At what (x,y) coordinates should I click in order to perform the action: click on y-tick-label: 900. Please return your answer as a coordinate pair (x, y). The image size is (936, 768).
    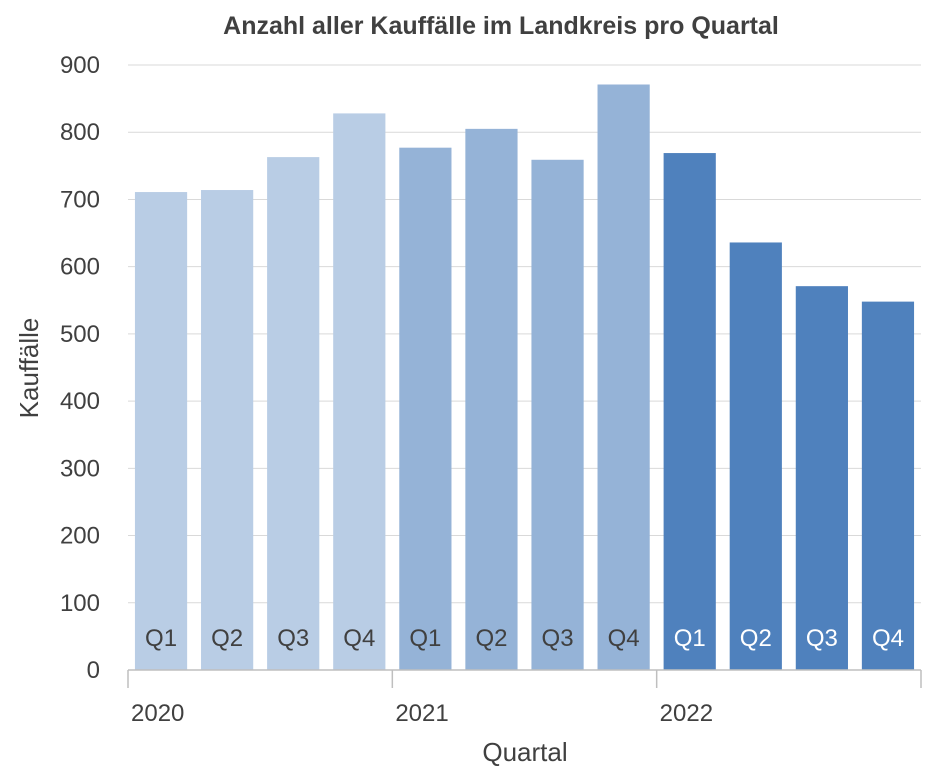
    Looking at the image, I should click on (80, 65).